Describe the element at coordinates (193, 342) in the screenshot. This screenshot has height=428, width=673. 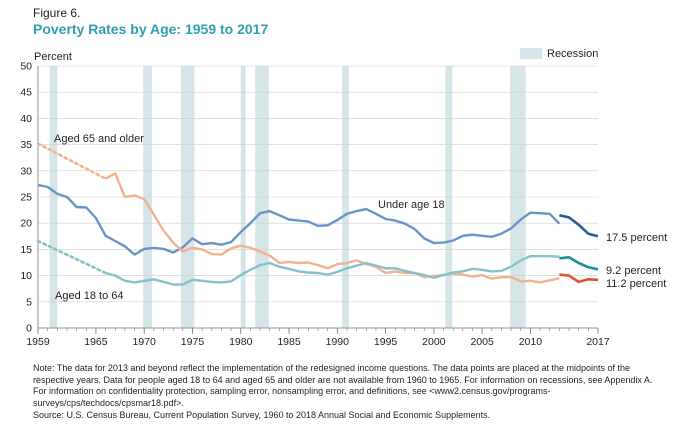
I see `x-tick-label: 1975` at that location.